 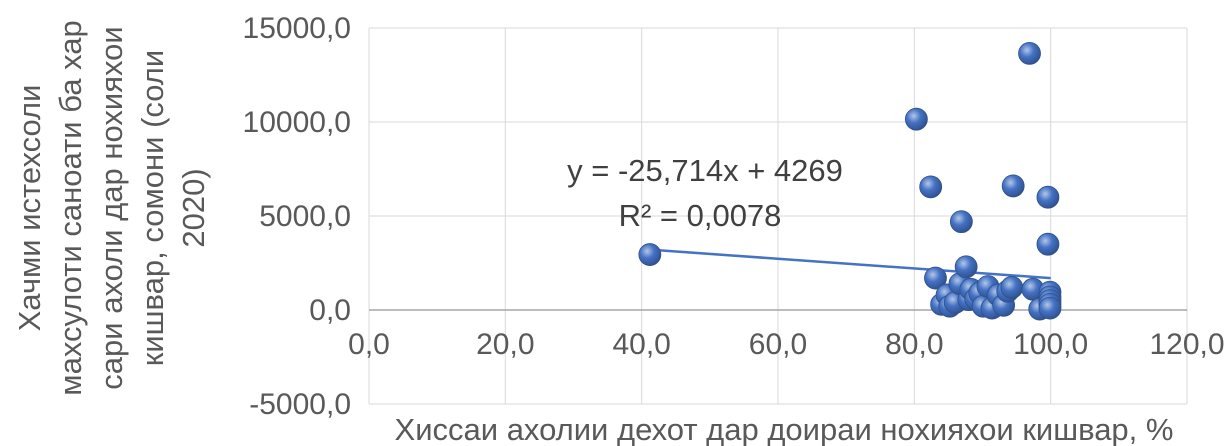 What do you see at coordinates (152, 208) in the screenshot?
I see `y-axis-title-line-4: кишвар, сомони (соли` at bounding box center [152, 208].